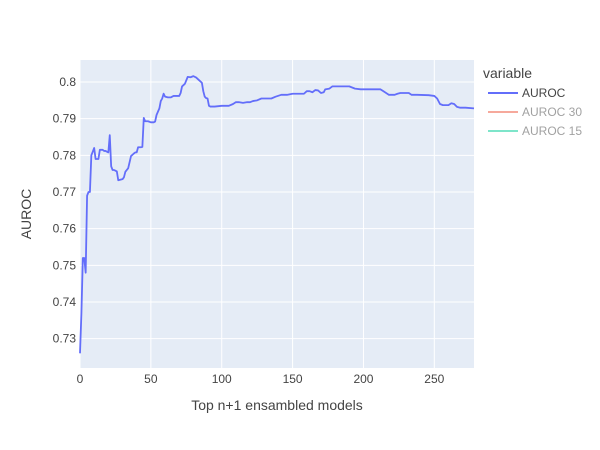  I want to click on x-axis-title: Top n+1 ensambled models, so click(277, 405).